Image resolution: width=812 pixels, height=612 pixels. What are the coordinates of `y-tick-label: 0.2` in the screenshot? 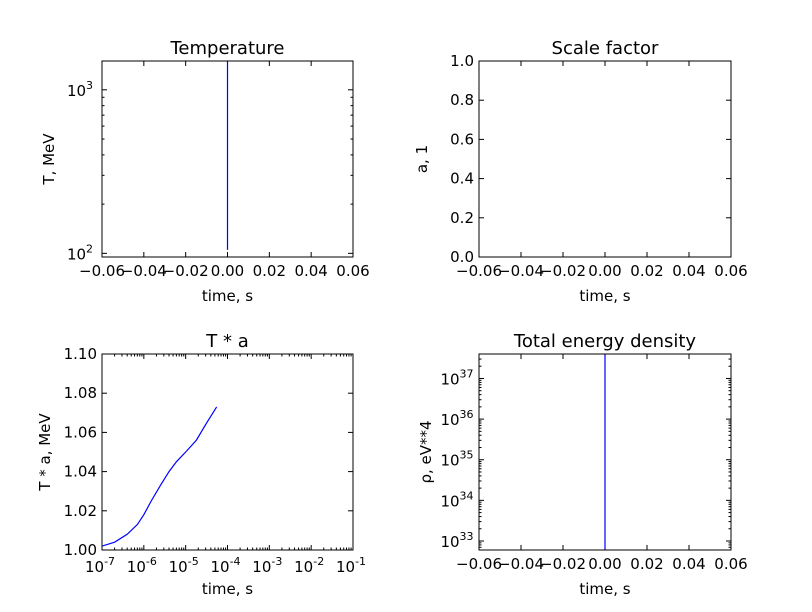 It's located at (462, 218).